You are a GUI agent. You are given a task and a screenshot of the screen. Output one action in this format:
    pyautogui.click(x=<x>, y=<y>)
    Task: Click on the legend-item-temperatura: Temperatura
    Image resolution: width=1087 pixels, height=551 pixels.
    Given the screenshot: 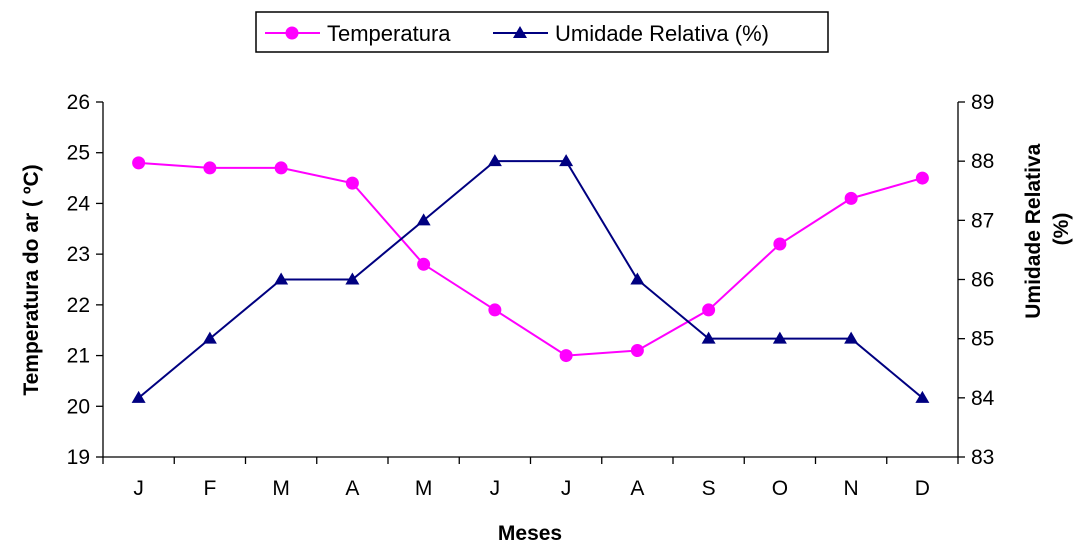 What is the action you would take?
    pyautogui.click(x=358, y=33)
    